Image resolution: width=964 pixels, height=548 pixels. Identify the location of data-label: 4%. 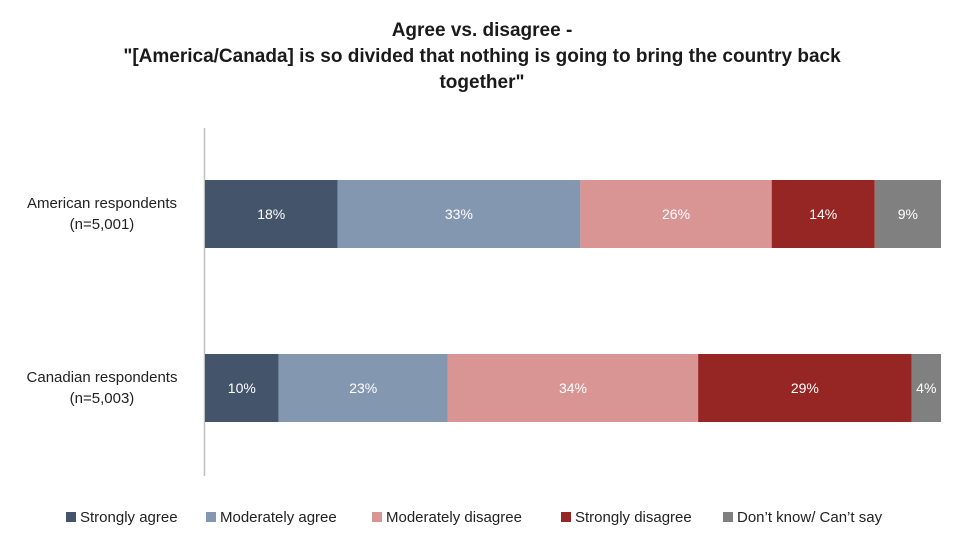
(926, 388).